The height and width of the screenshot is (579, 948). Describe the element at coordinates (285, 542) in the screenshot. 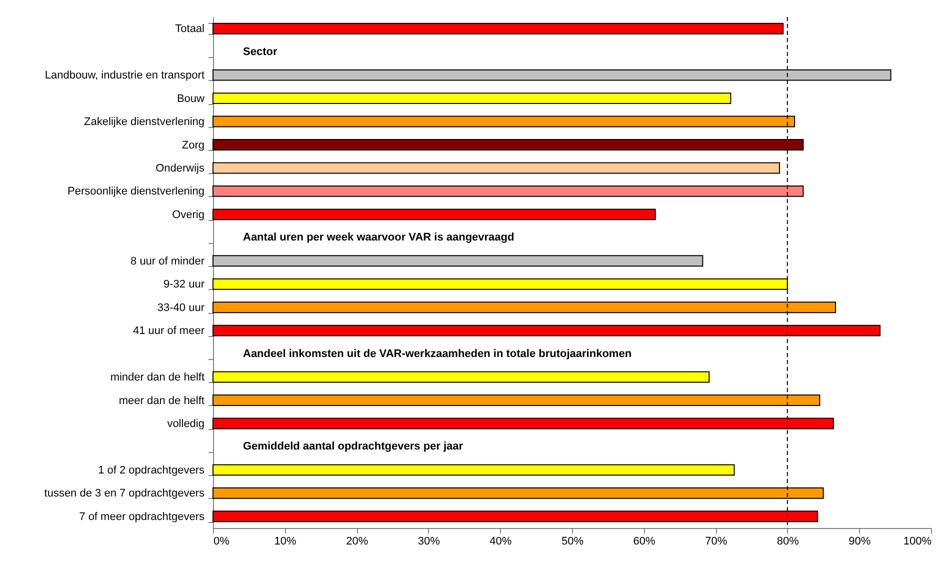

I see `x-tick-label: 10%` at that location.